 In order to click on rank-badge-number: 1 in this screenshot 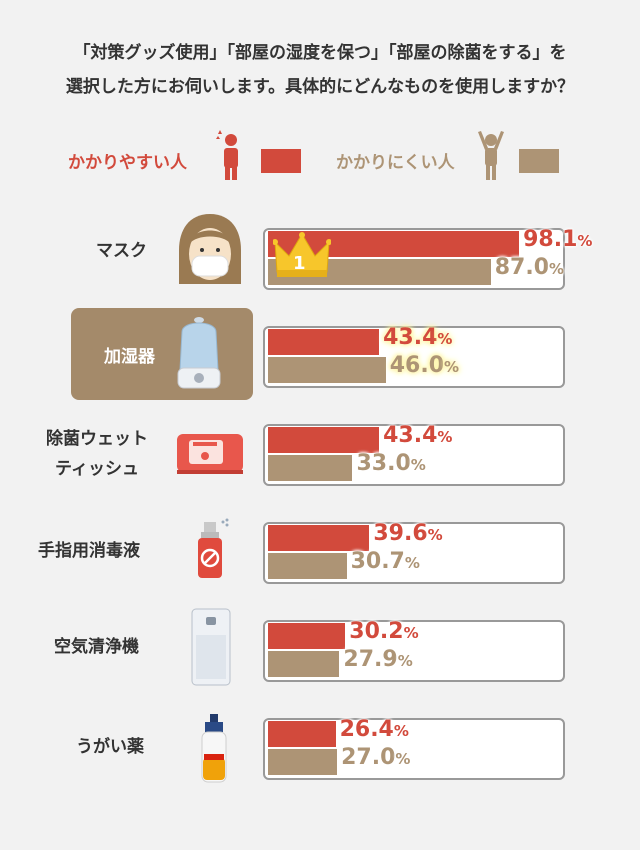, I will do `click(299, 263)`.